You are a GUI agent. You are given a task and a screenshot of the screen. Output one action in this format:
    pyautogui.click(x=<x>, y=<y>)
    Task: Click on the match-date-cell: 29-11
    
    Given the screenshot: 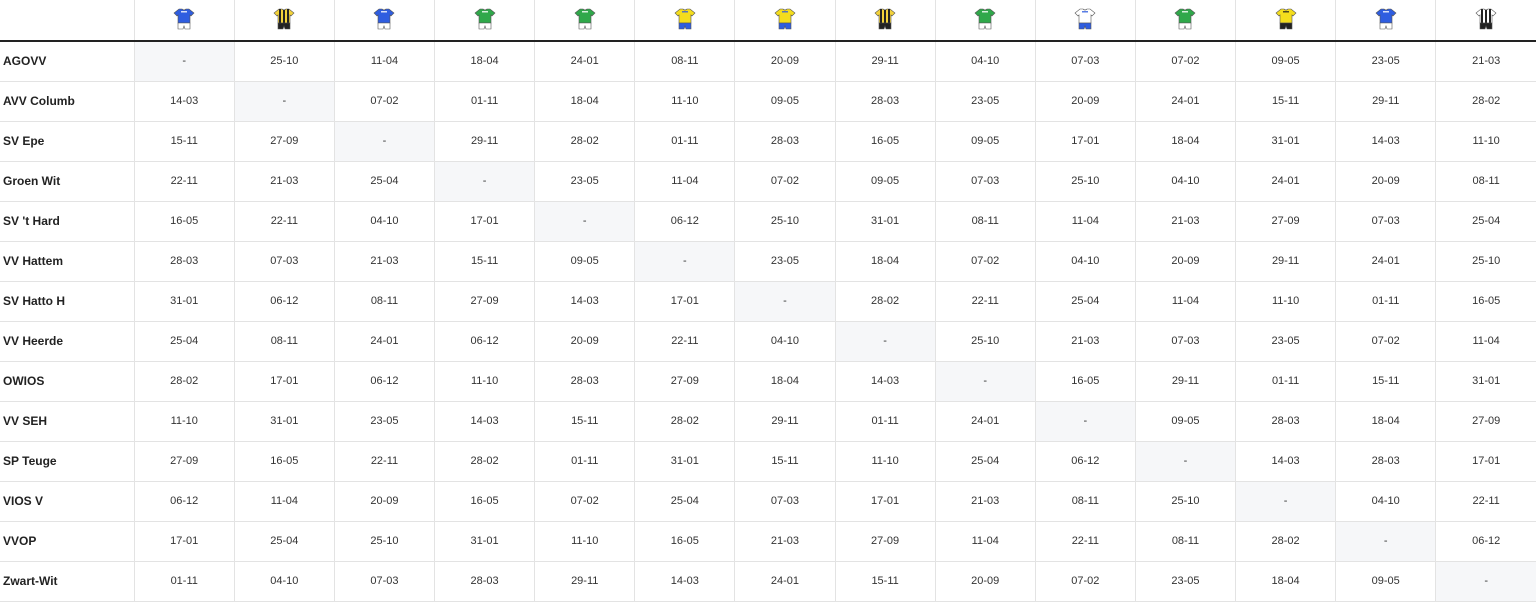 What is the action you would take?
    pyautogui.click(x=1386, y=101)
    